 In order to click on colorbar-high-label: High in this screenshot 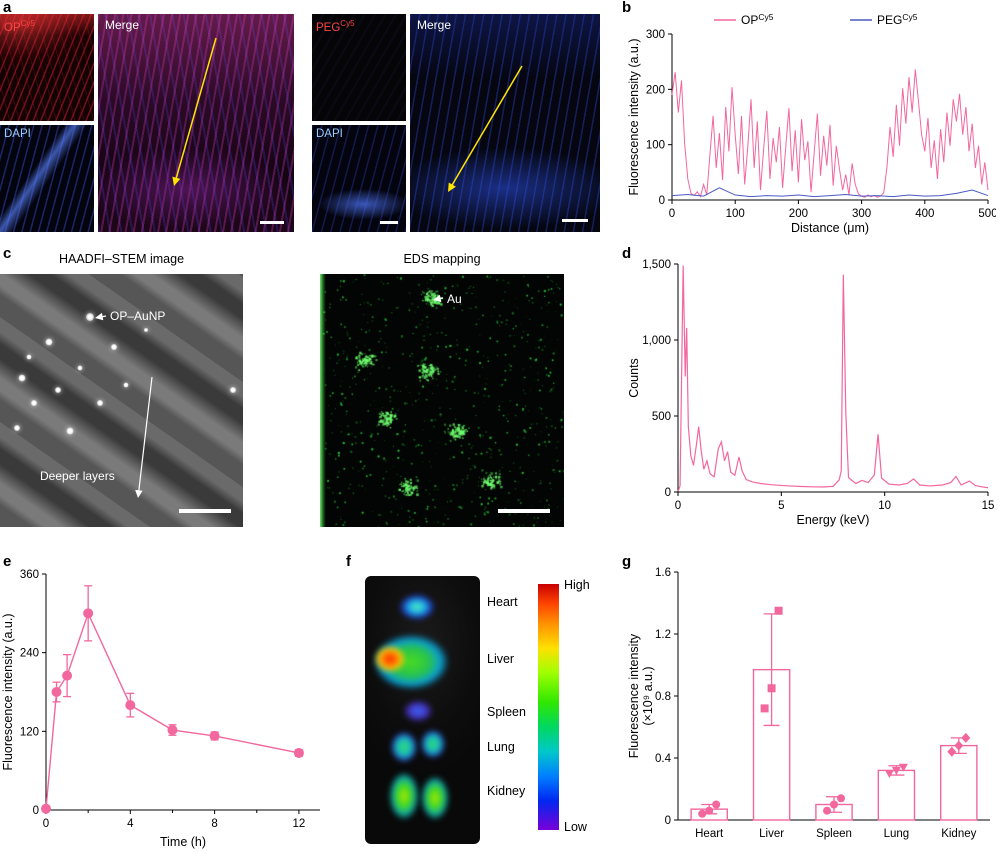, I will do `click(577, 585)`.